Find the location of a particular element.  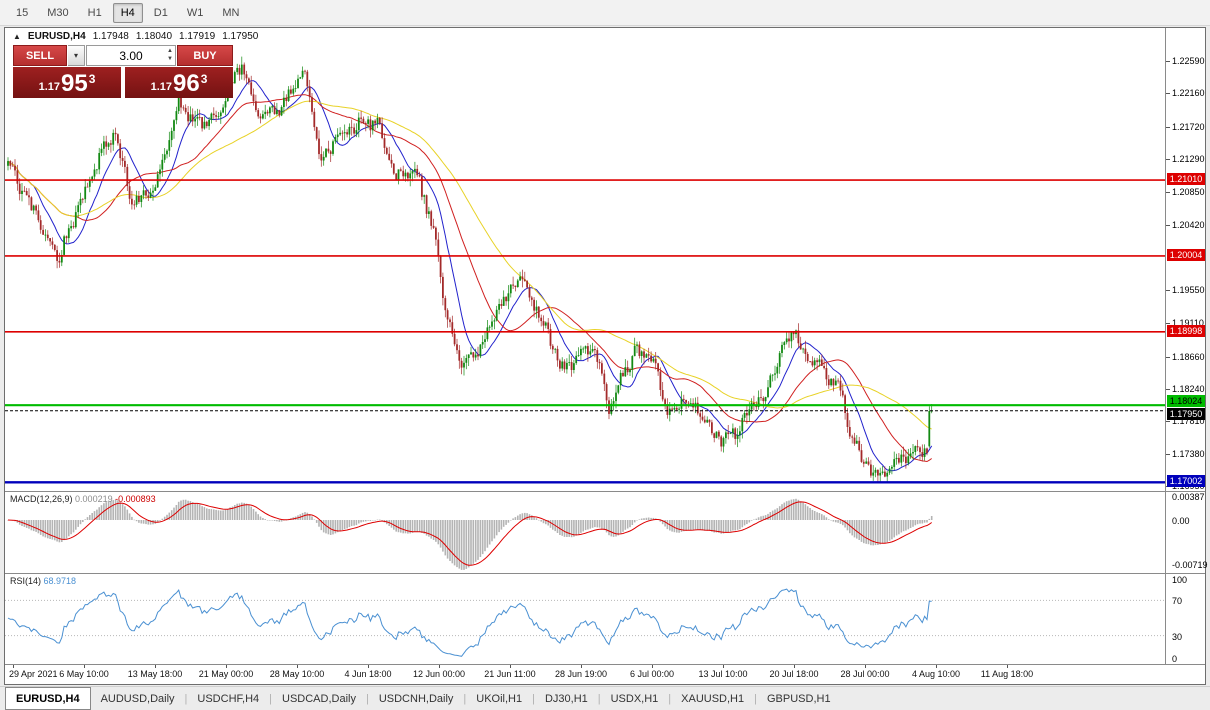

chart-tab-usdx: USDX,H1 is located at coordinates (634, 698).